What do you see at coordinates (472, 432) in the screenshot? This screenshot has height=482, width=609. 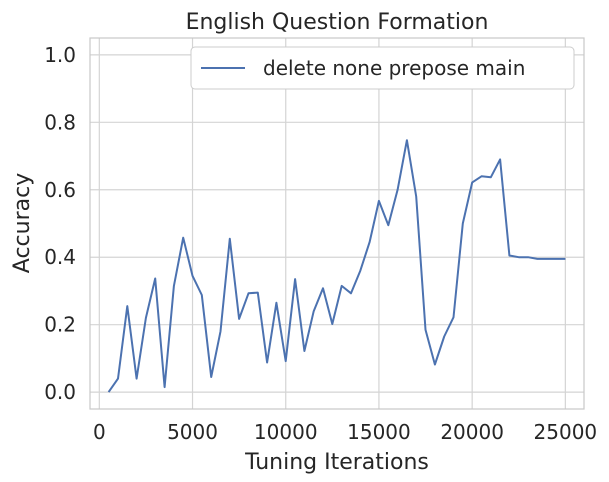 I see `x-tick-label: 20000` at bounding box center [472, 432].